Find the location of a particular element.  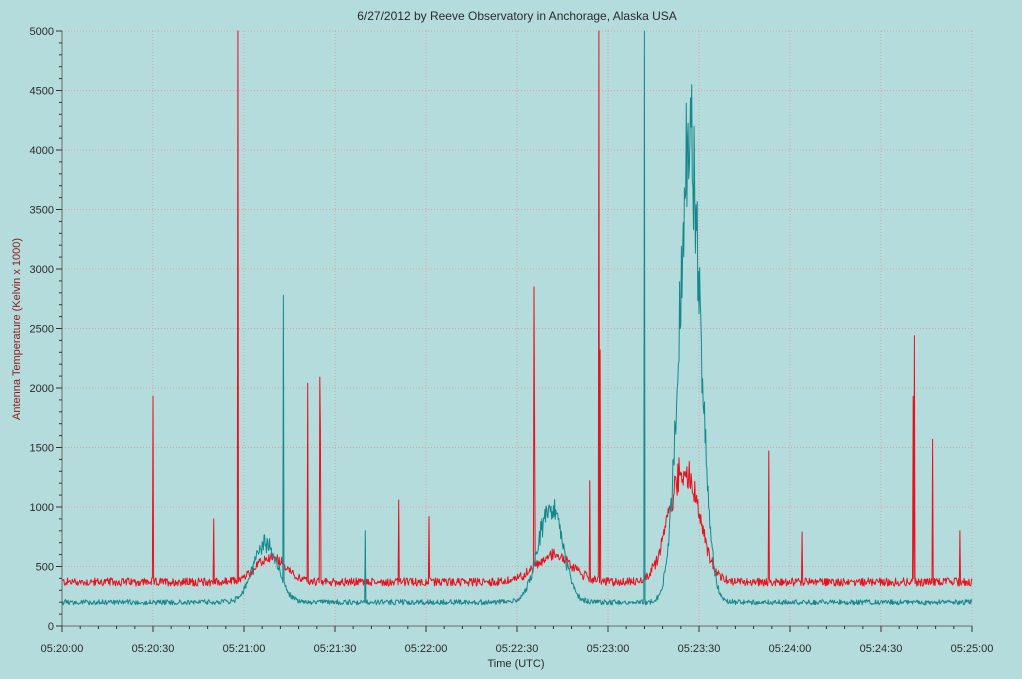

y-tick-label: 1000 is located at coordinates (42, 508).